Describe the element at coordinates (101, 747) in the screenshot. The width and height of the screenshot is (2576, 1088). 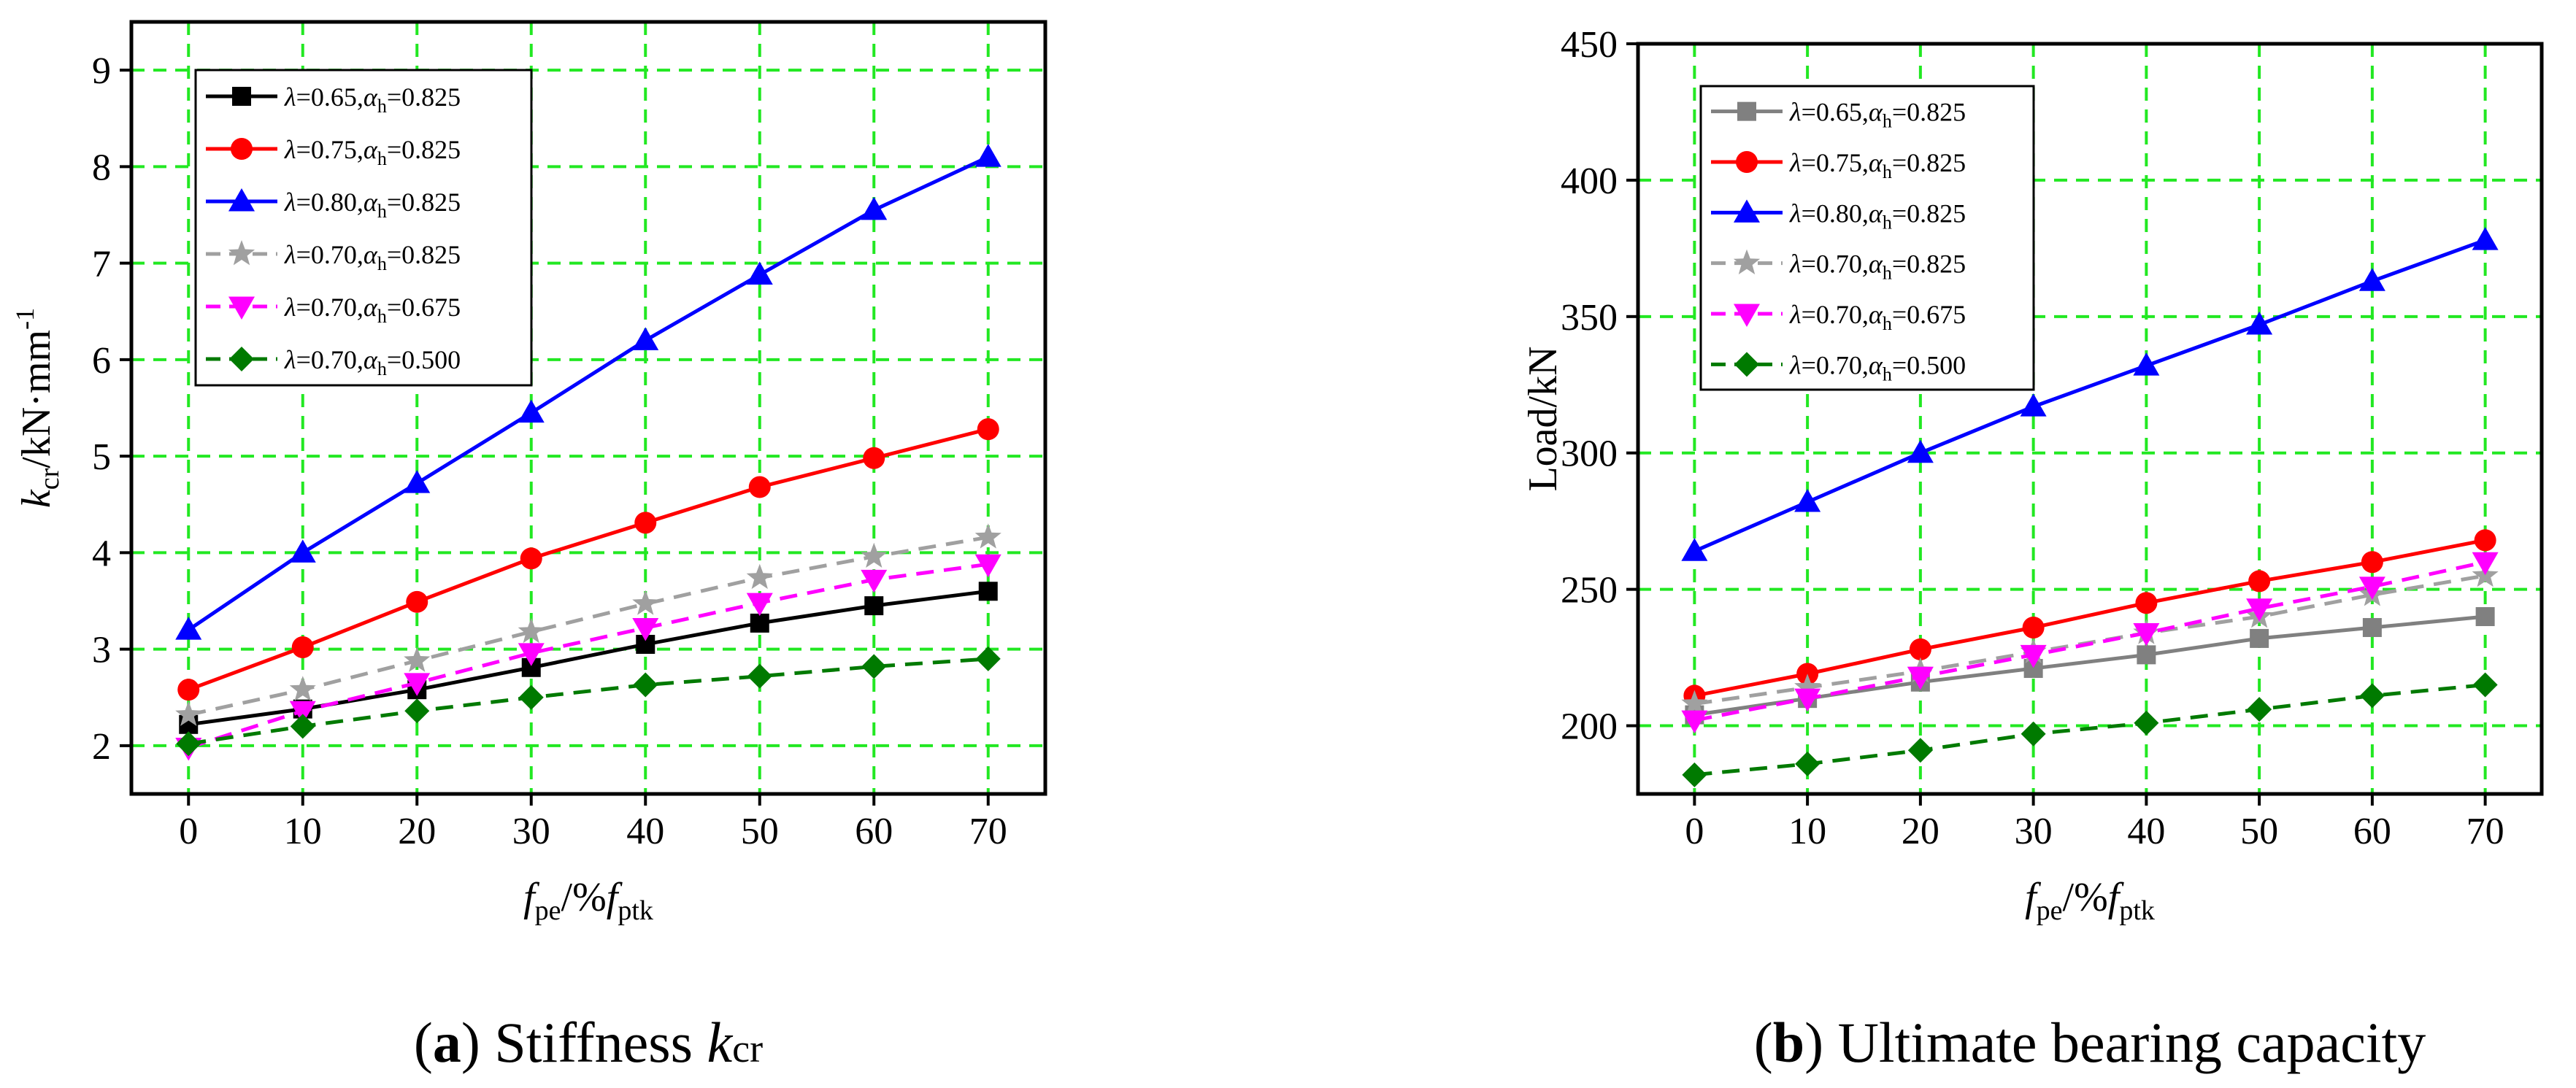
I see `y-tick-label: 2` at that location.